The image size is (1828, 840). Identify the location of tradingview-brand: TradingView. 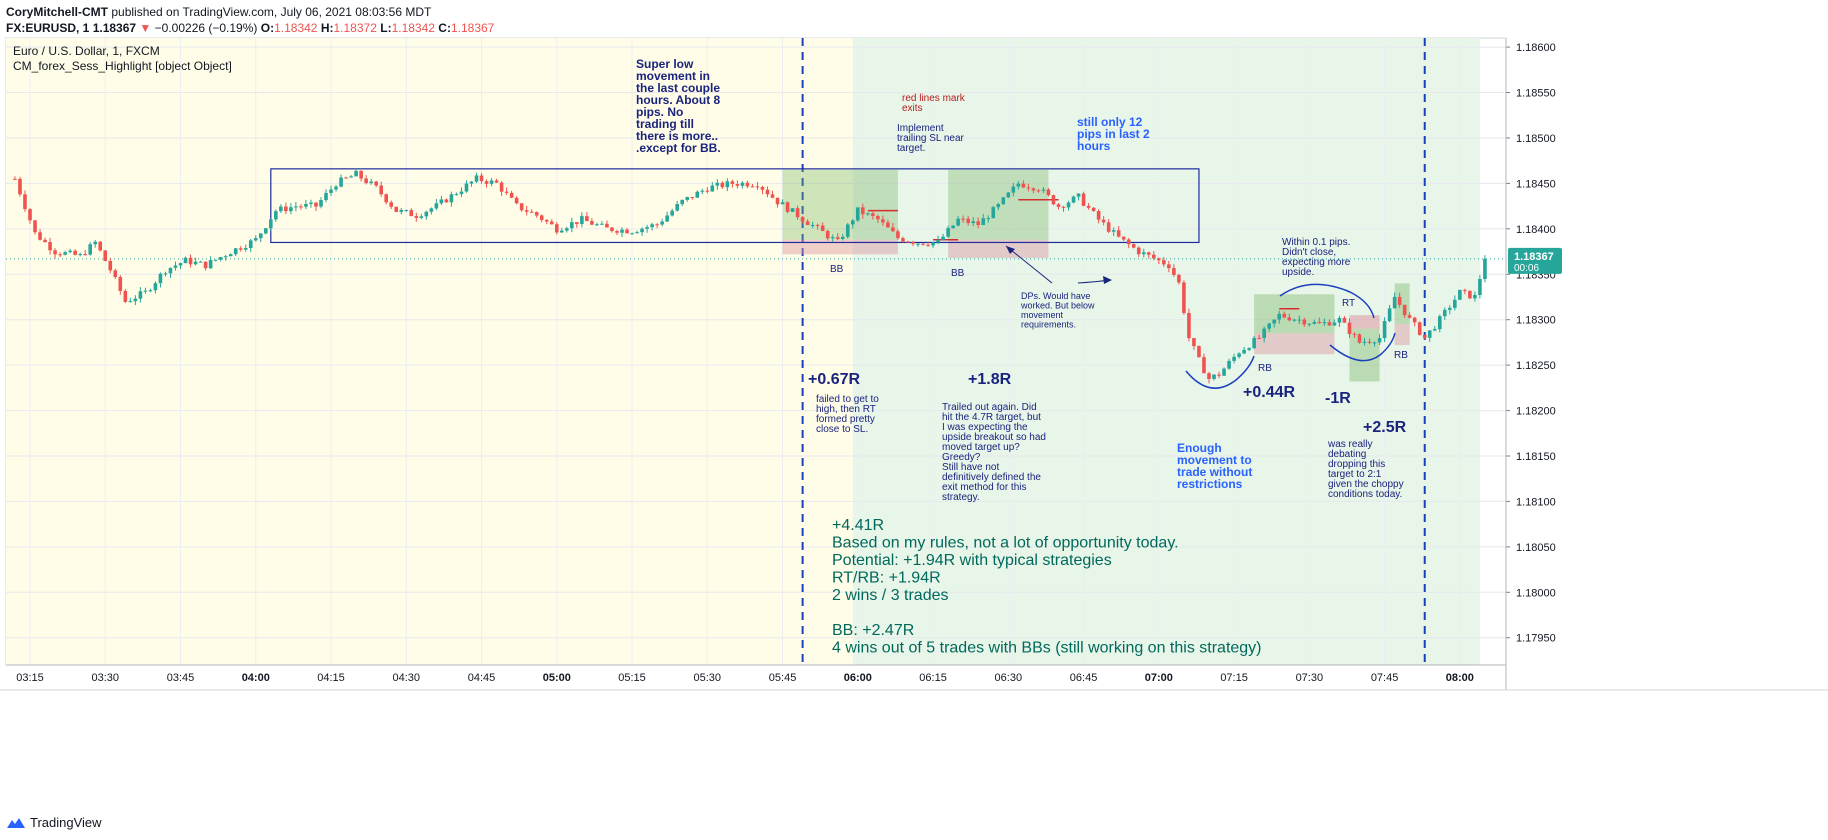
(66, 822).